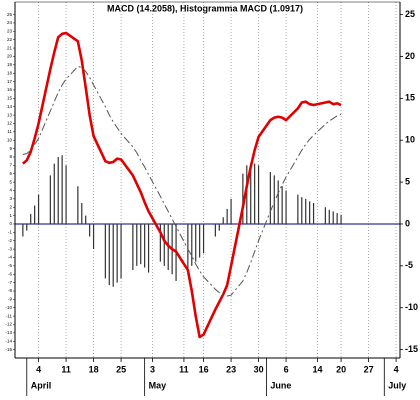 This screenshot has width=420, height=400. What do you see at coordinates (10, 139) in the screenshot?
I see `y2-tick-label: 10` at bounding box center [10, 139].